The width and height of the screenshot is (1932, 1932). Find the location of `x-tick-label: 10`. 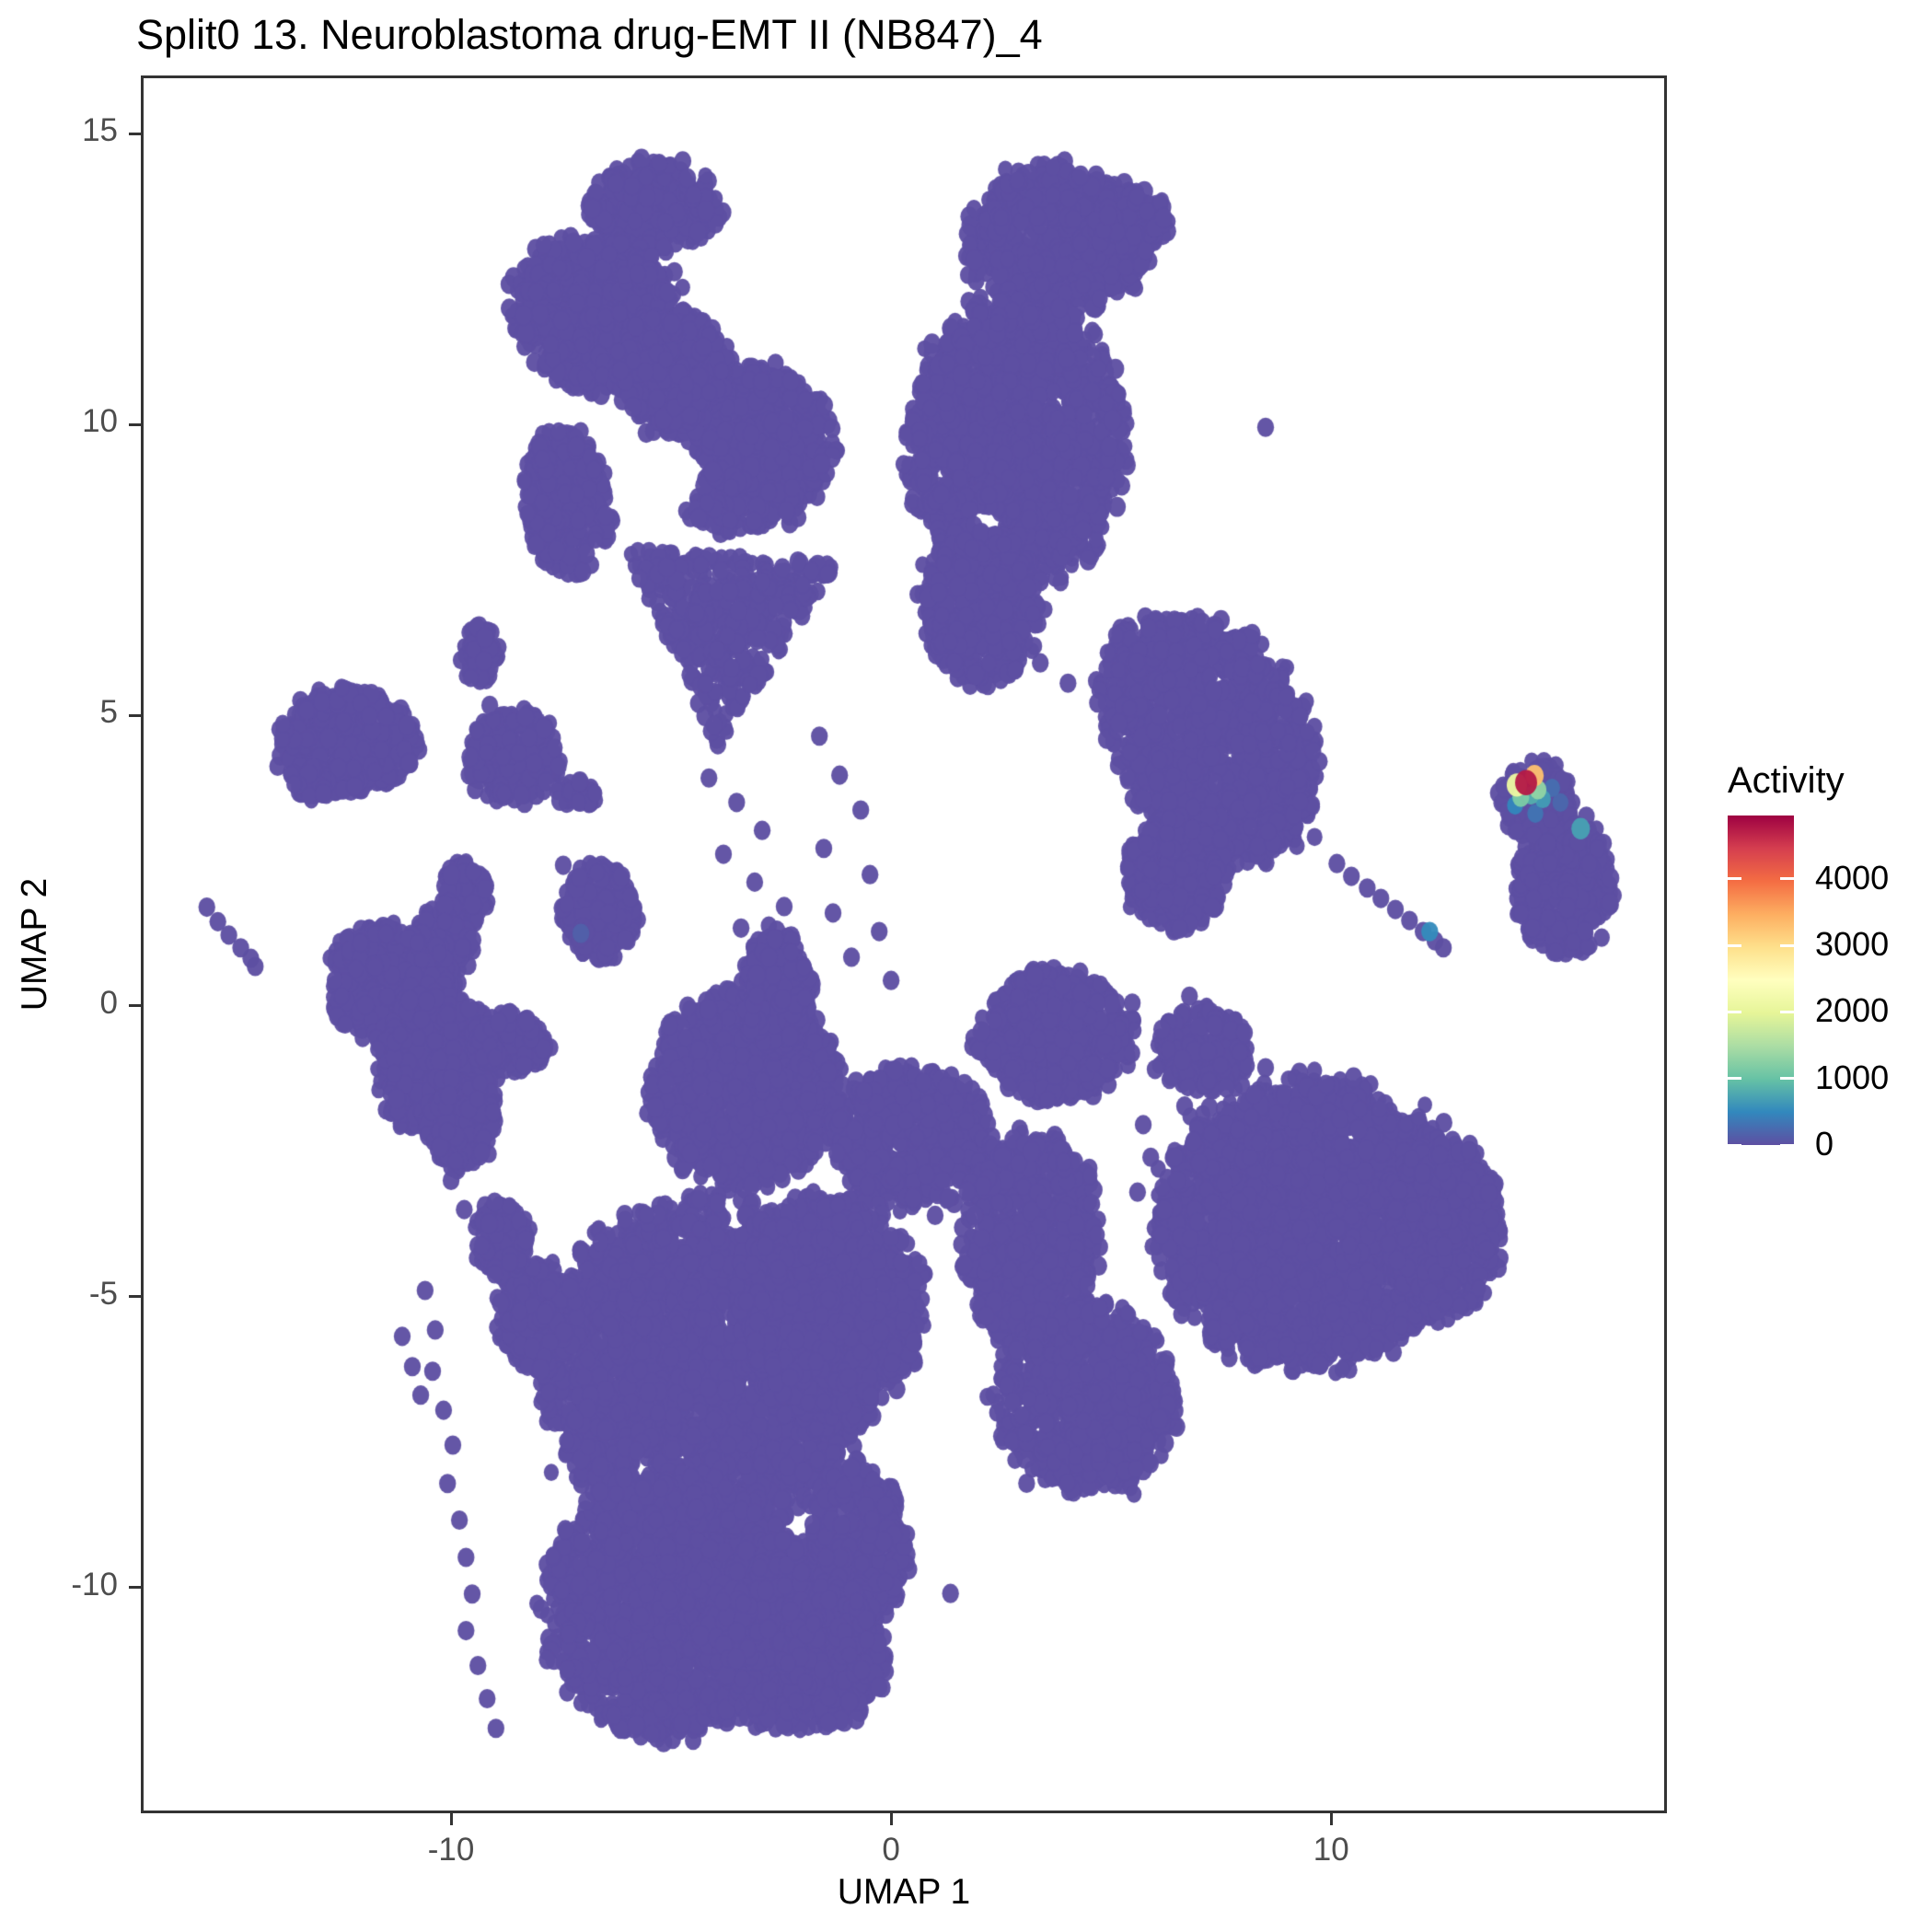

x-tick-label: 10 is located at coordinates (1331, 1850).